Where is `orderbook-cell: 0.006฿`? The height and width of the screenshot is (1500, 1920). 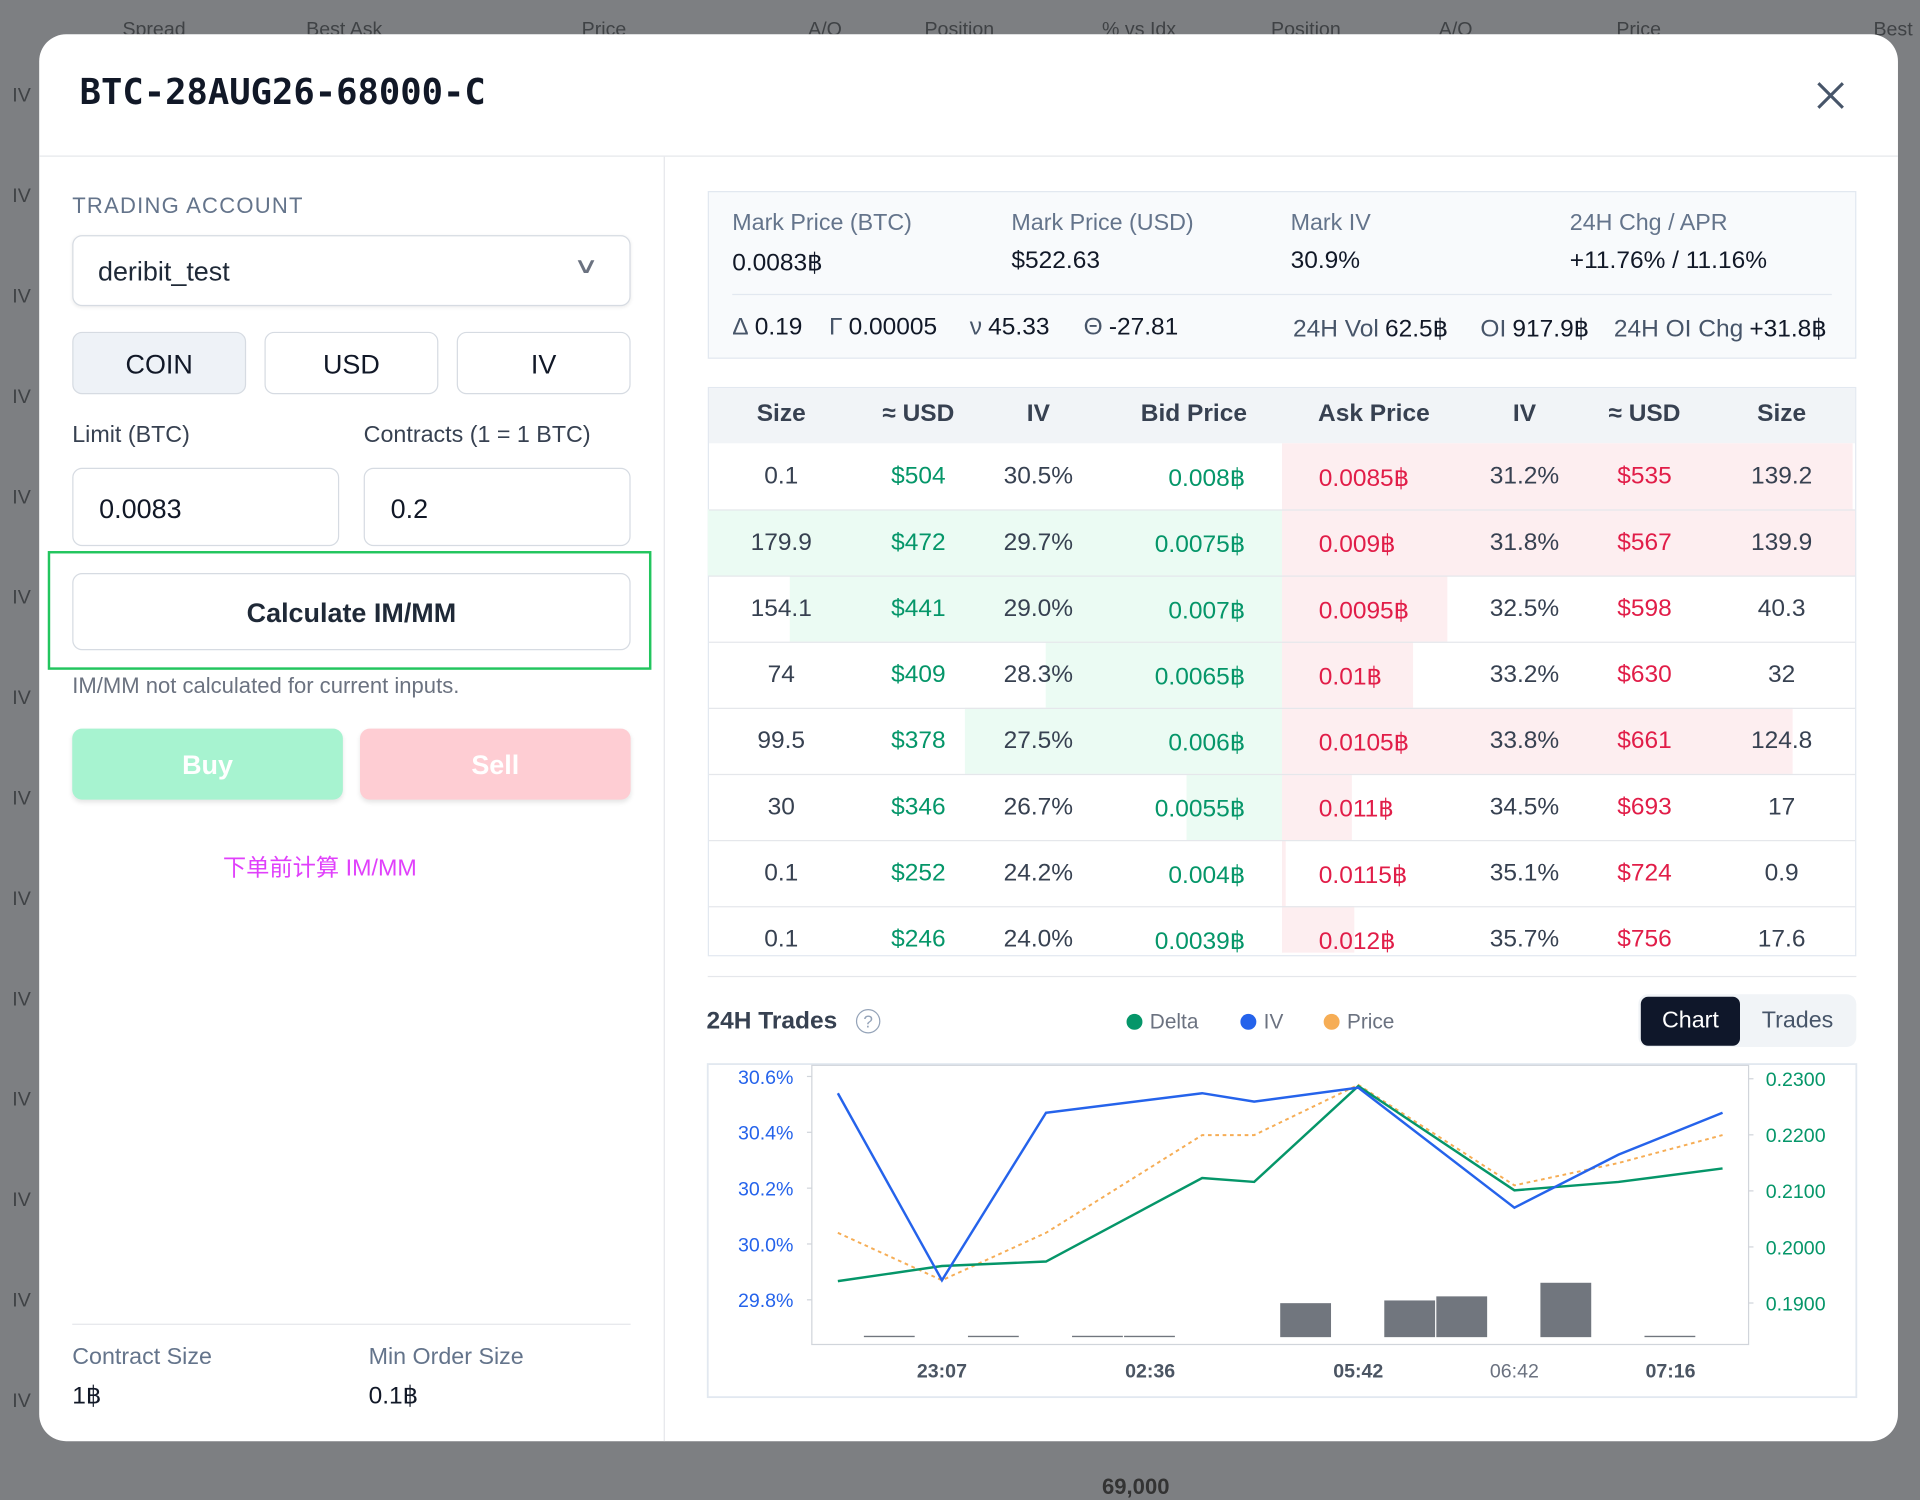 orderbook-cell: 0.006฿ is located at coordinates (1147, 742).